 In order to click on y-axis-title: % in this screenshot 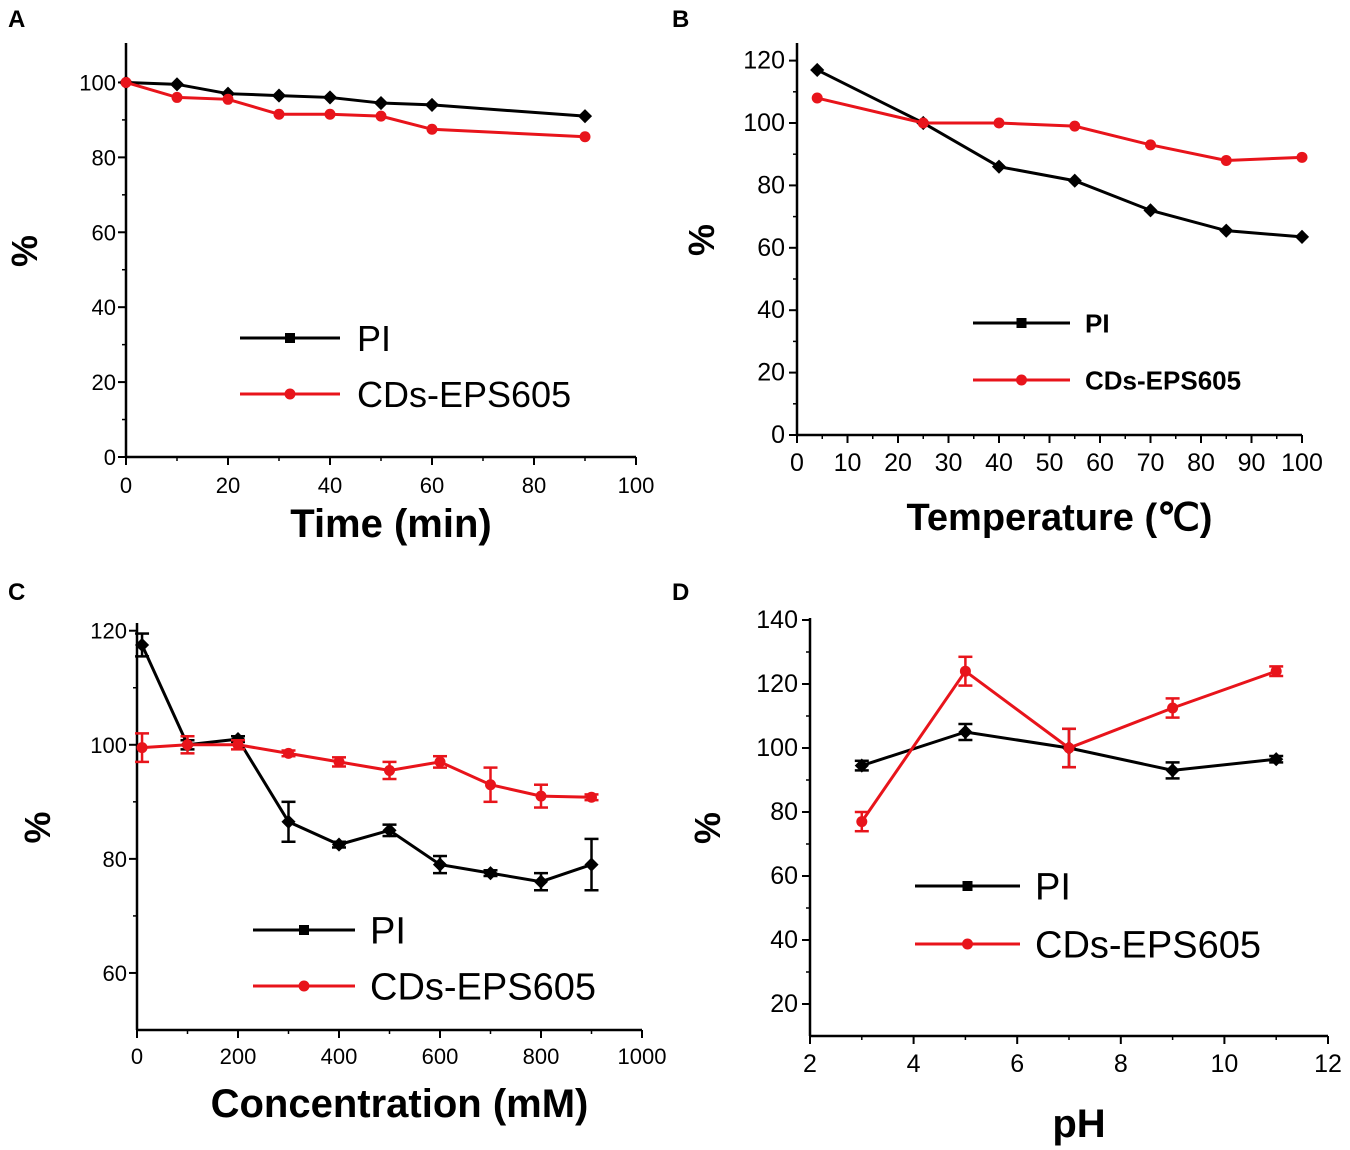, I will do `click(701, 240)`.